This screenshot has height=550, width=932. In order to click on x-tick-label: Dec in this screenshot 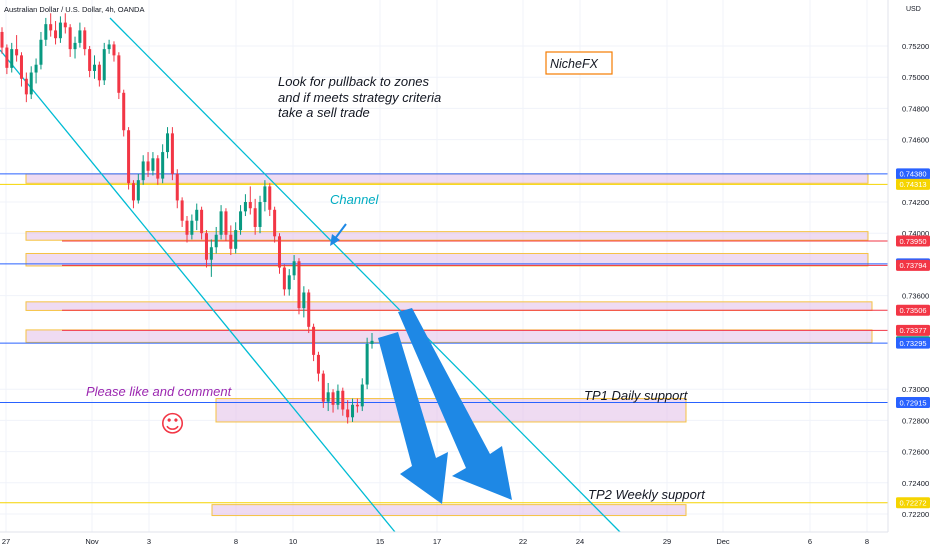, I will do `click(723, 541)`.